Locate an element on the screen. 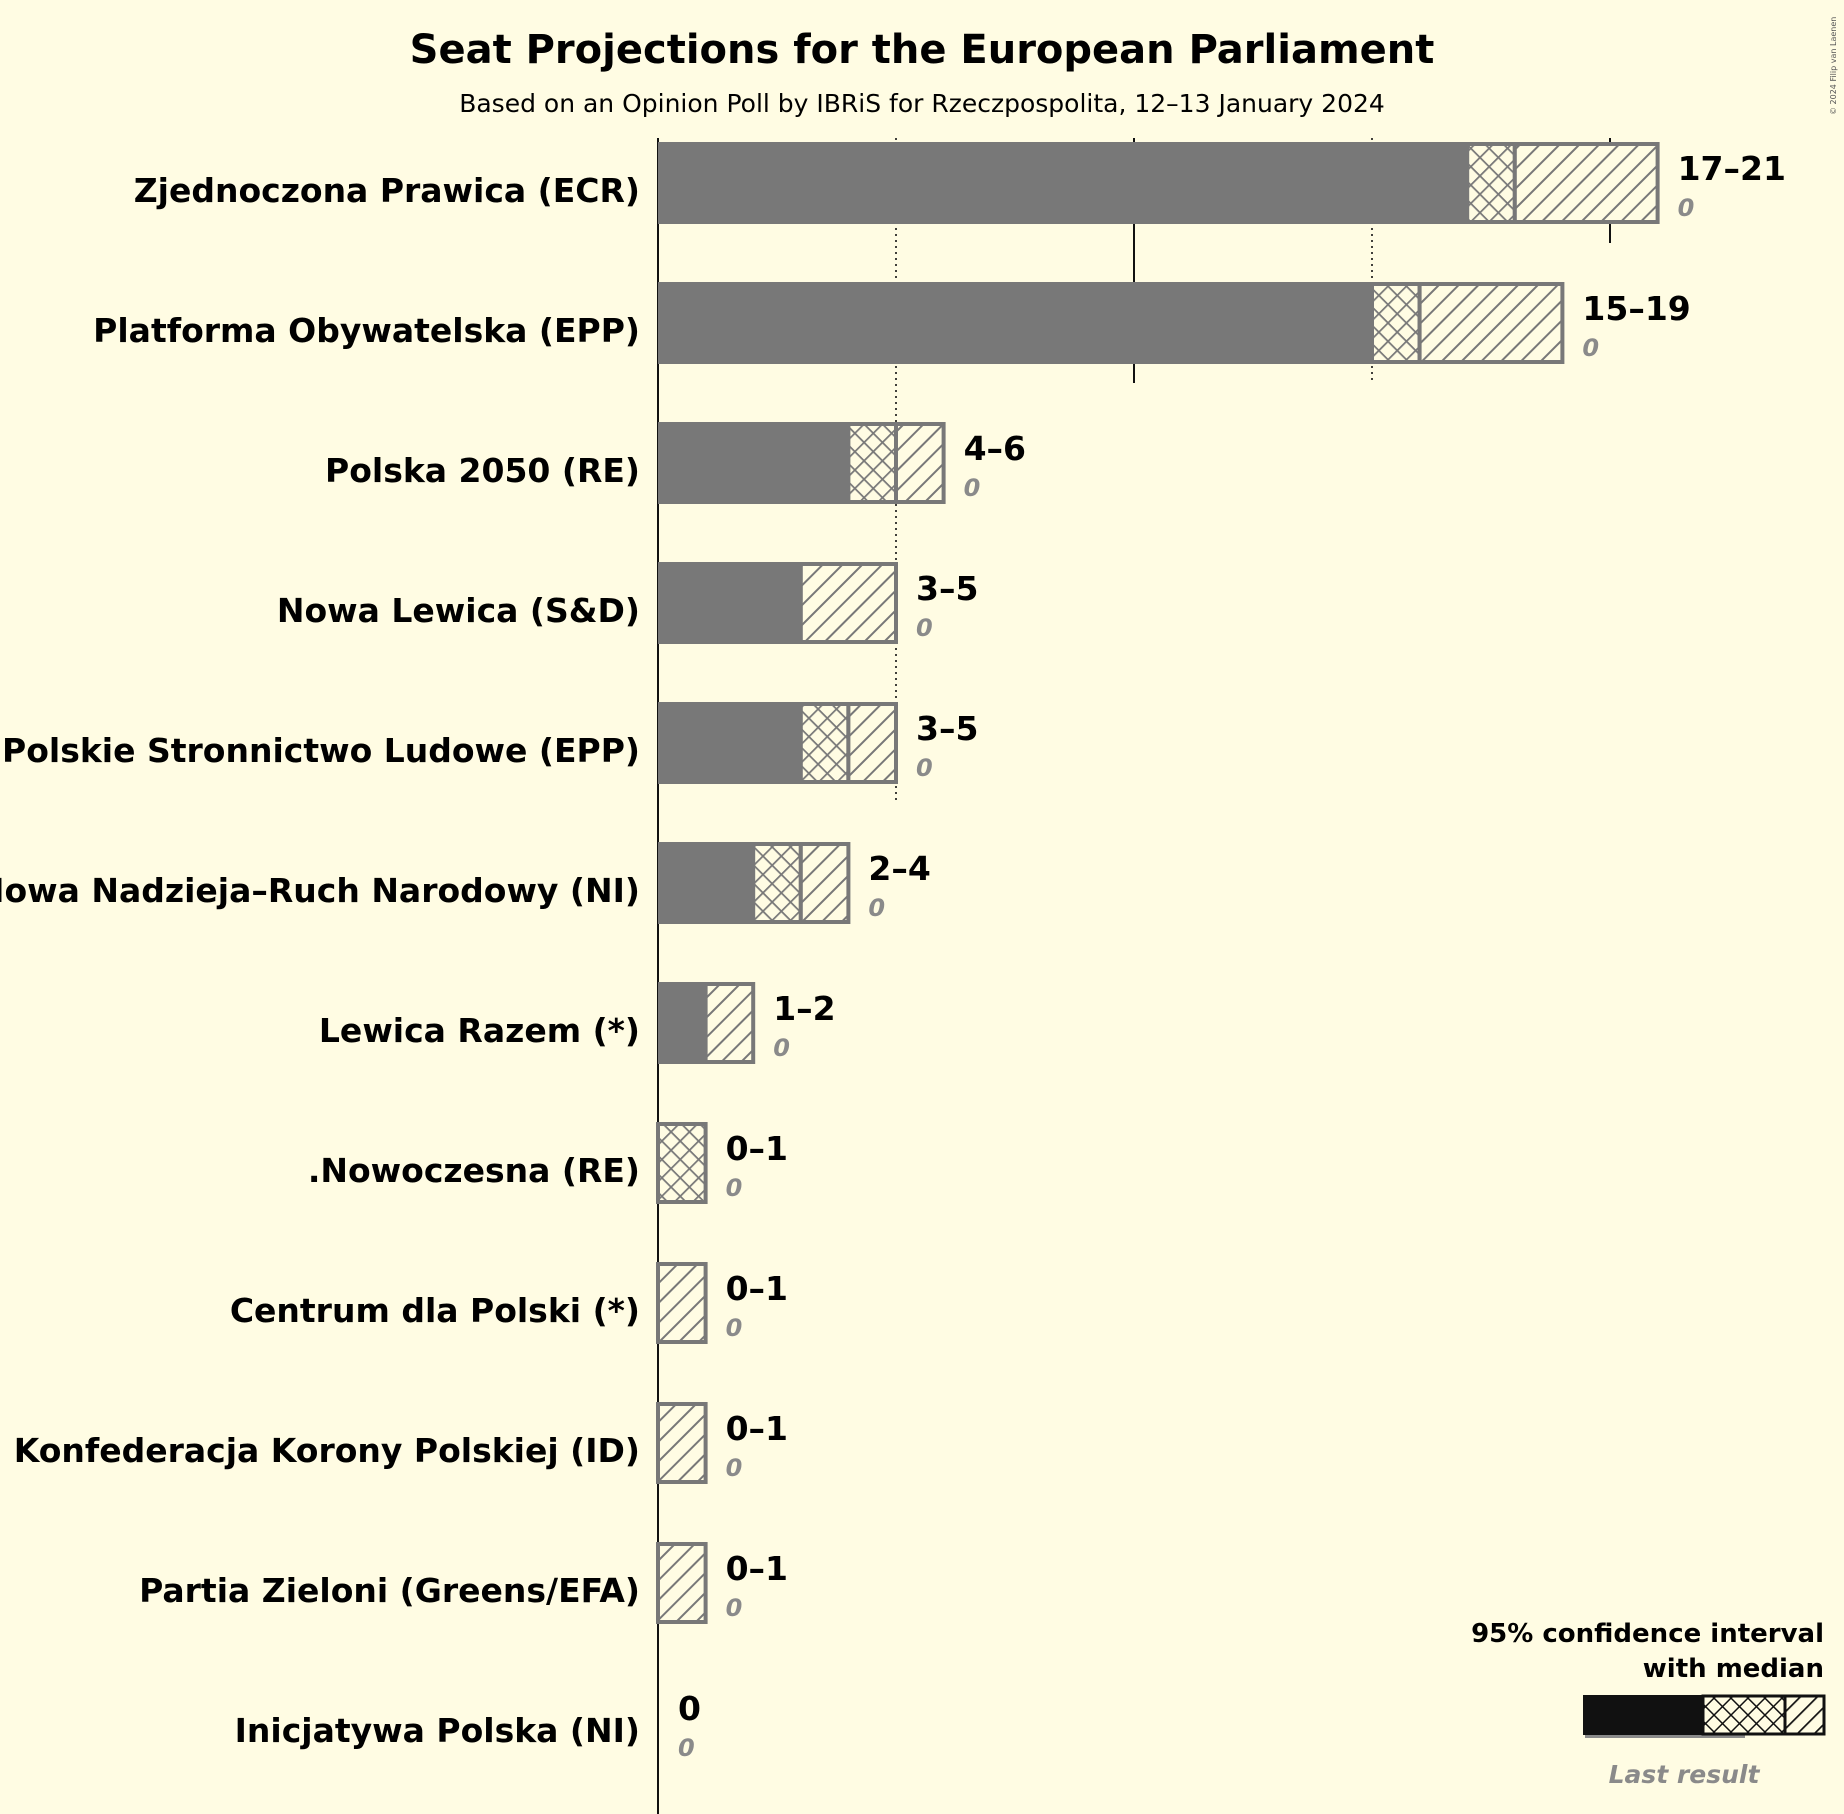 Image resolution: width=1844 pixels, height=1814 pixels. party-2-name: Polska 2050 (RE) is located at coordinates (482, 470).